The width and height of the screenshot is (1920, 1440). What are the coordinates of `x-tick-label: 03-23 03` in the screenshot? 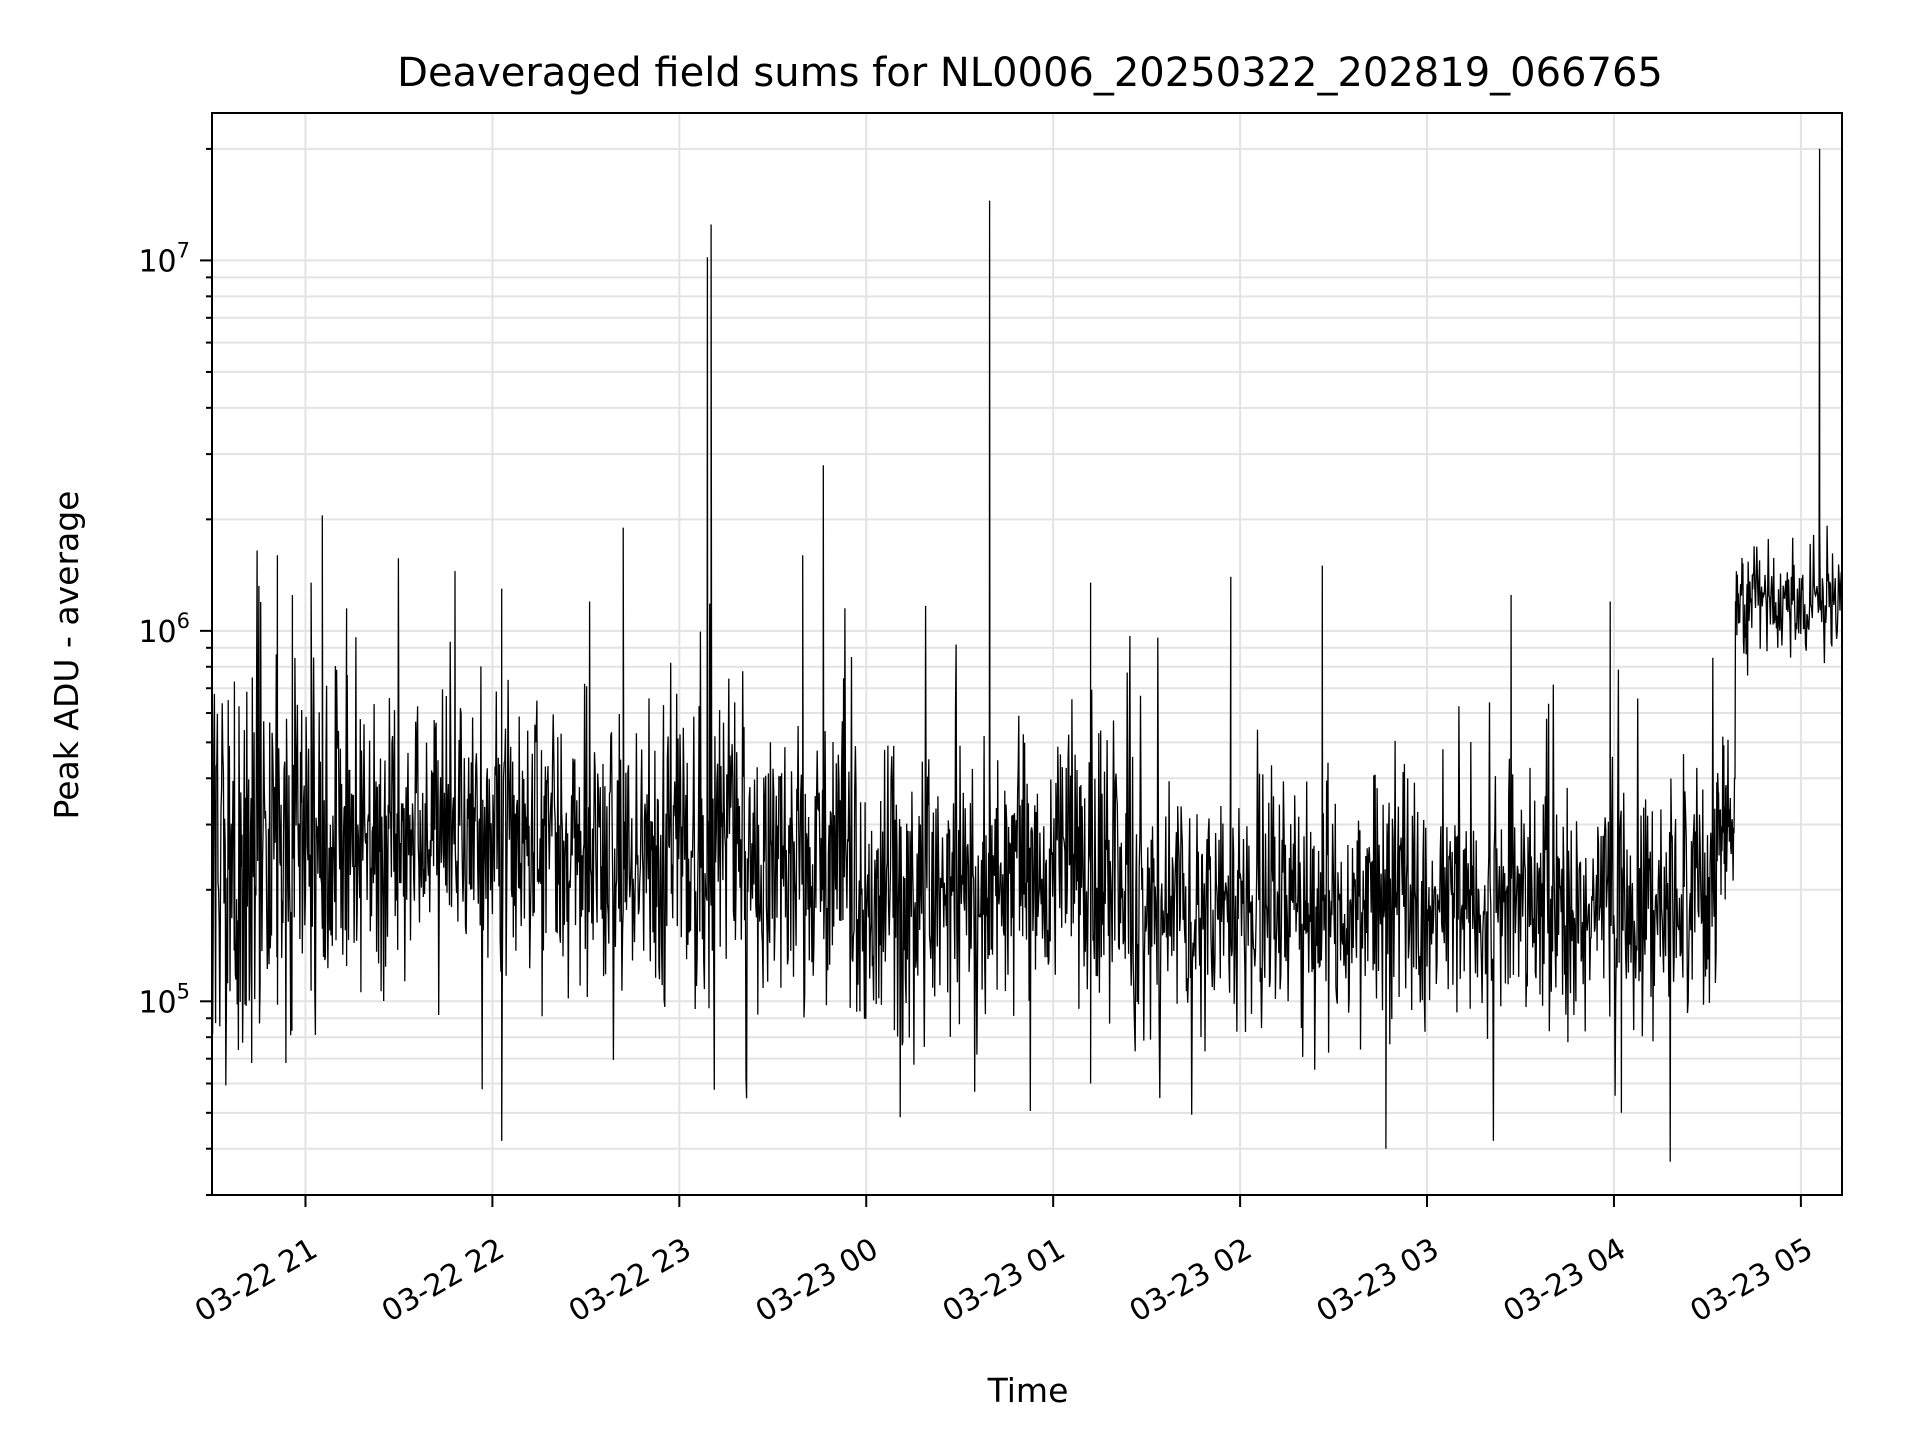 It's located at (1378, 1281).